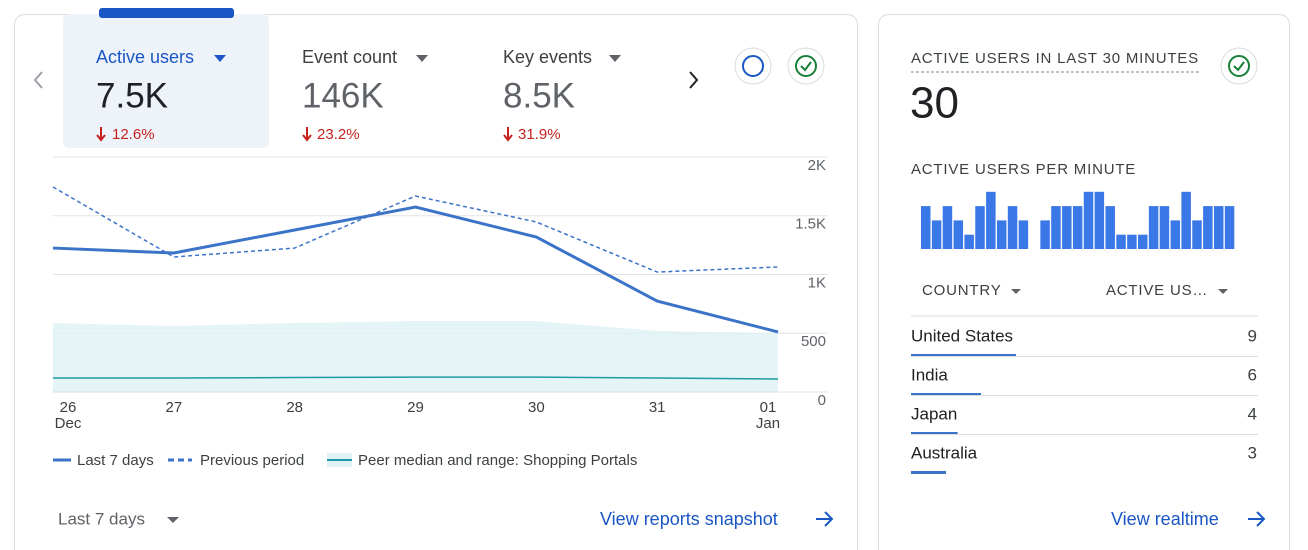 The height and width of the screenshot is (550, 1308). What do you see at coordinates (539, 95) in the screenshot?
I see `tab-value: 8.5K` at bounding box center [539, 95].